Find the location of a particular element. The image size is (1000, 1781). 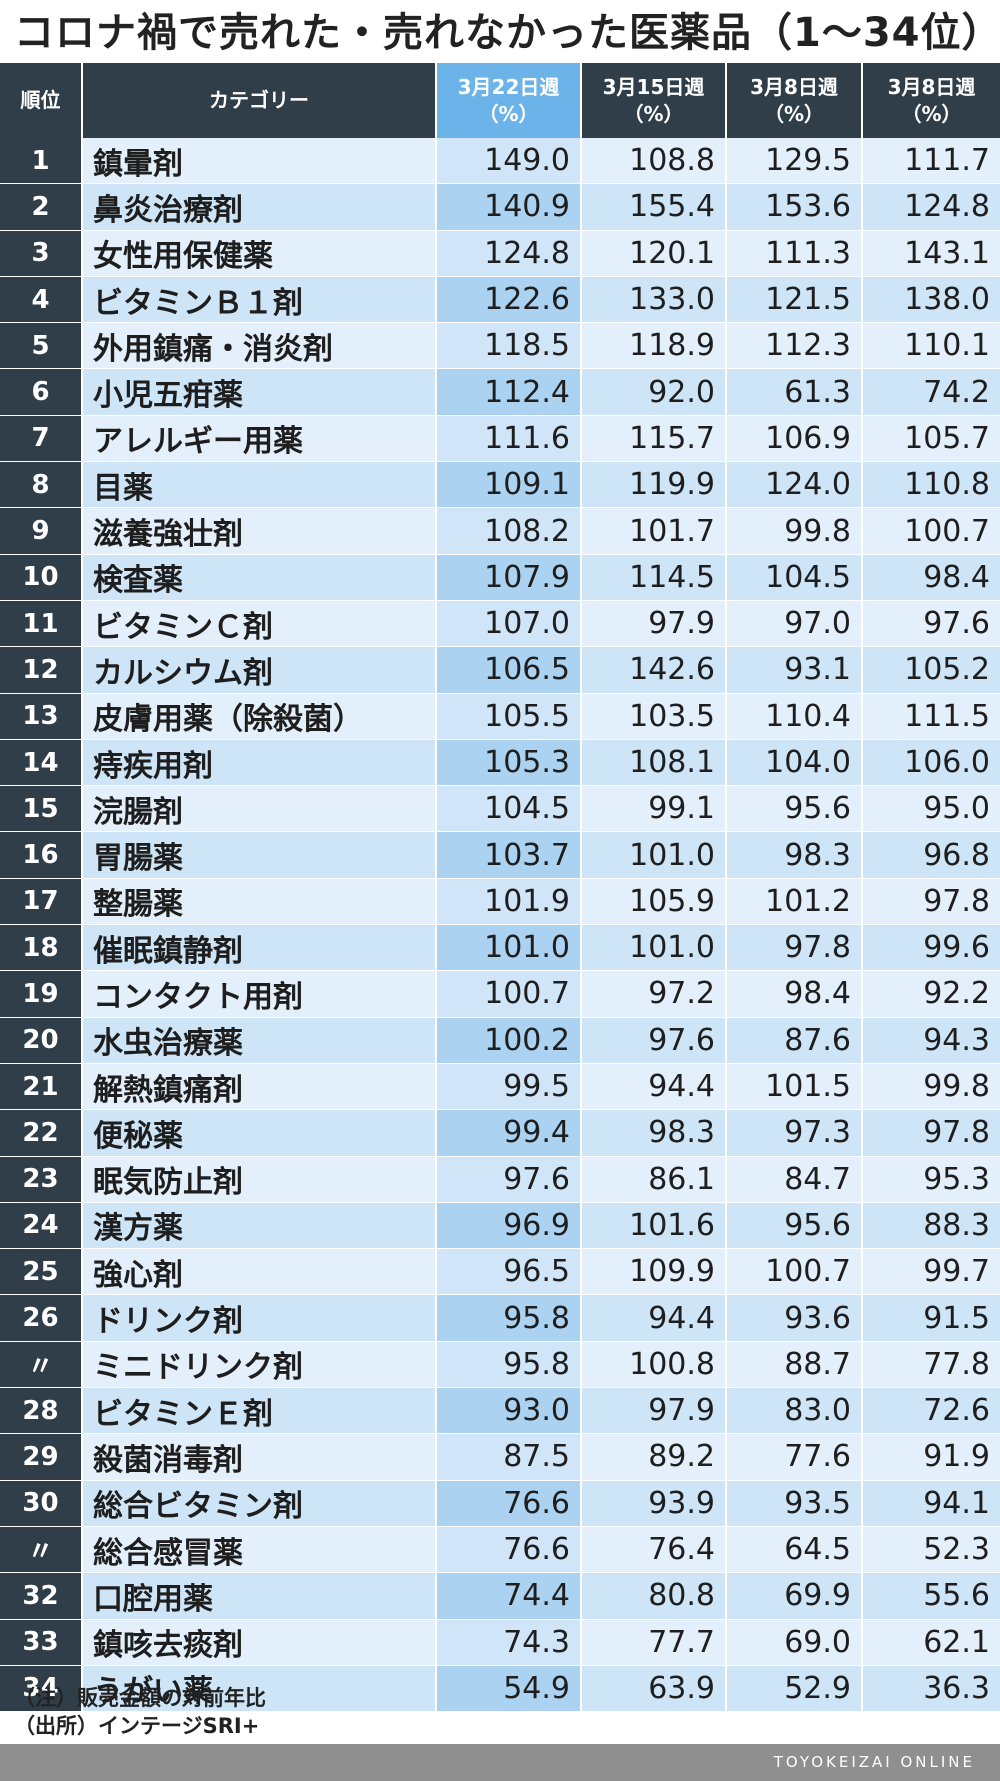

table-row: 22 便秘薬 99.4 98.3 97.3 97.8 is located at coordinates (500, 1133).